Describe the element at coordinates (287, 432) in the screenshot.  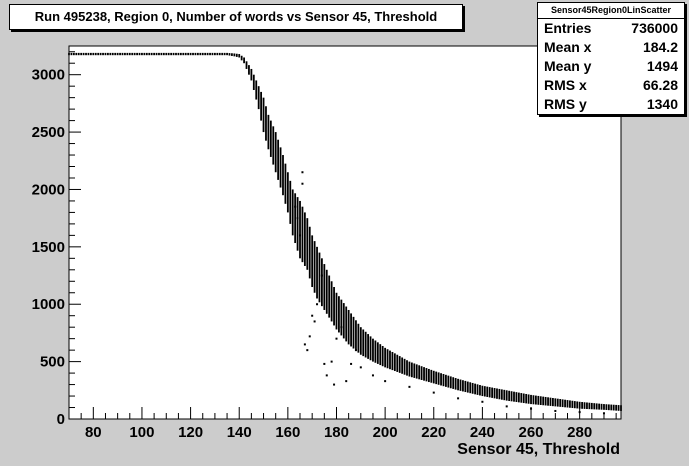
I see `x-tick-label: 160` at that location.